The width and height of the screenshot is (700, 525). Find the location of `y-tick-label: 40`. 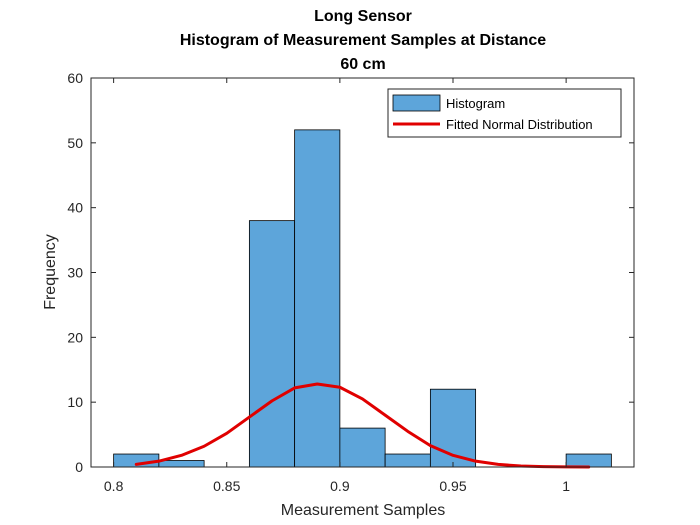

y-tick-label: 40 is located at coordinates (75, 208).